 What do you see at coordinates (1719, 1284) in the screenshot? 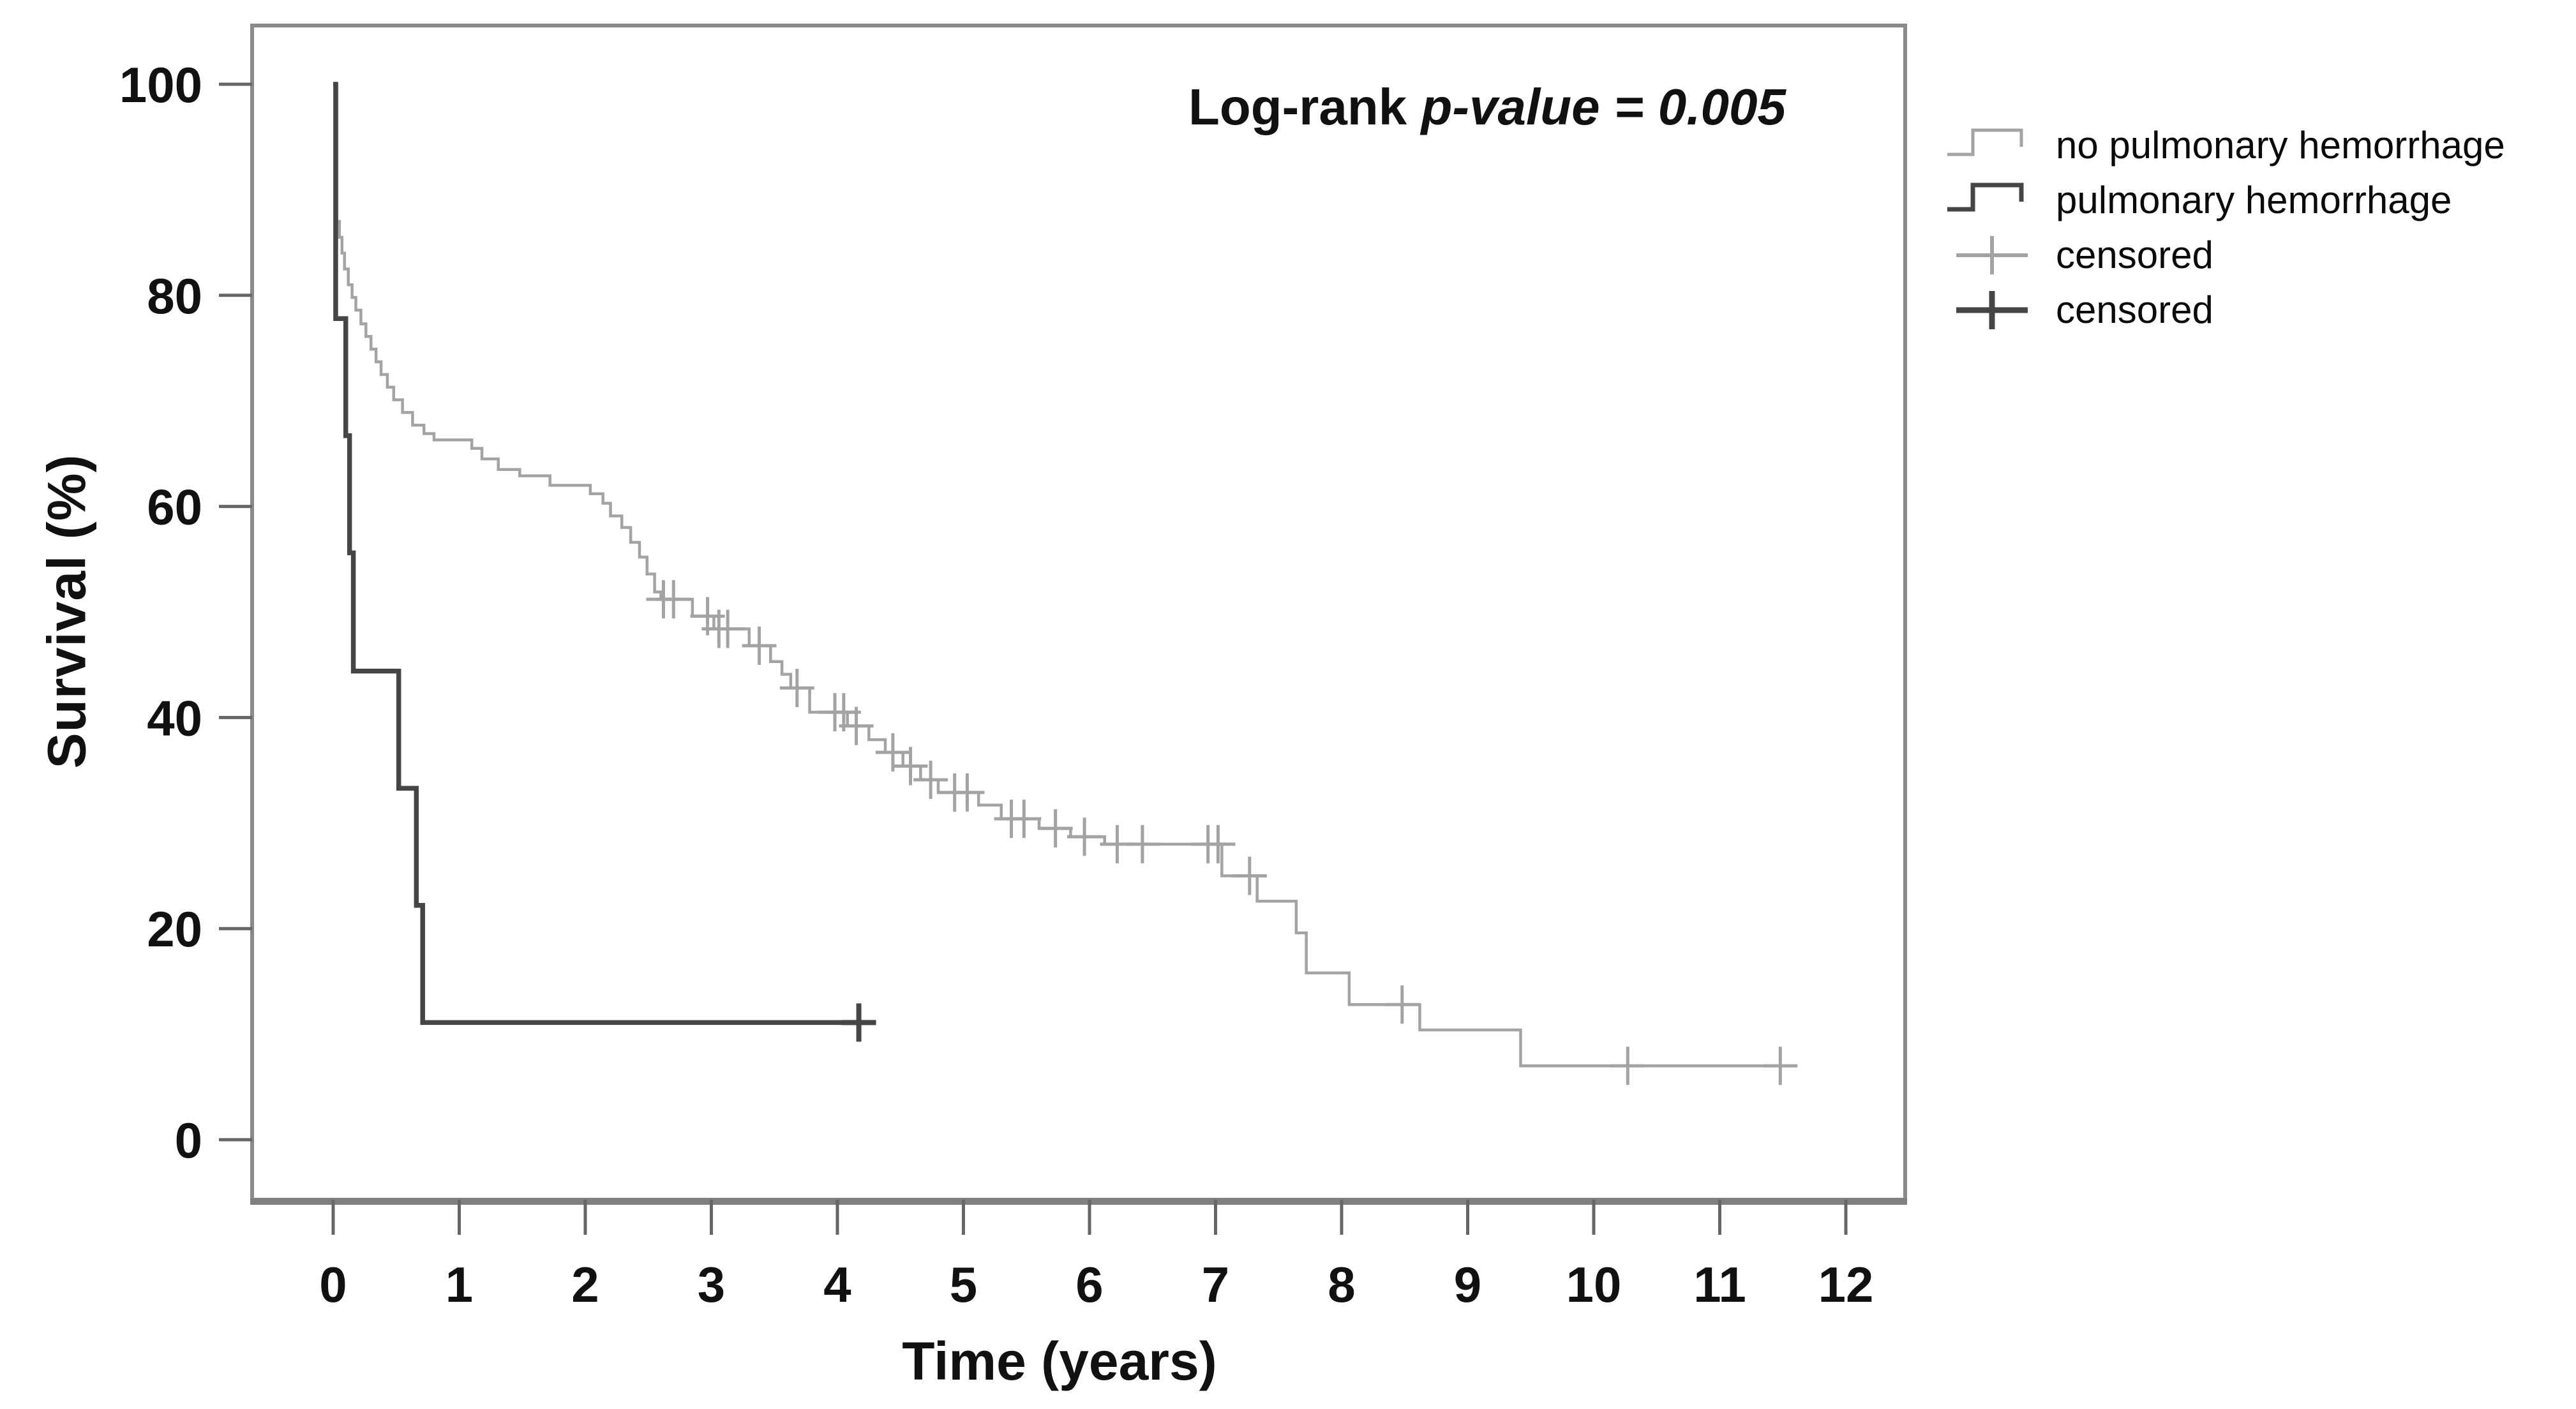
I see `x-tick-label: 11` at bounding box center [1719, 1284].